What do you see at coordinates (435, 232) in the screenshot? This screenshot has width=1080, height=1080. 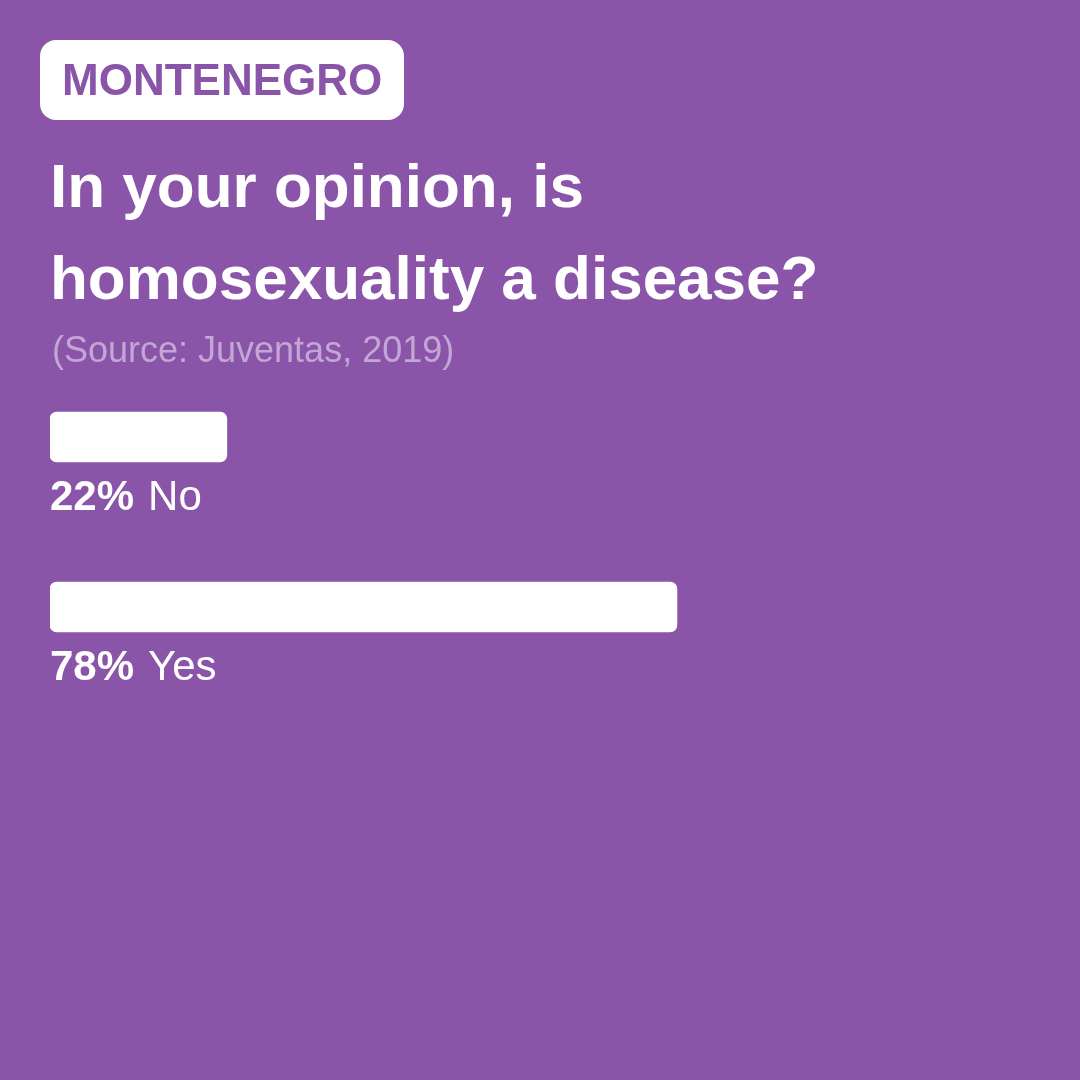 I see `chart-title: In your opinion, is homosexuality a disease?` at bounding box center [435, 232].